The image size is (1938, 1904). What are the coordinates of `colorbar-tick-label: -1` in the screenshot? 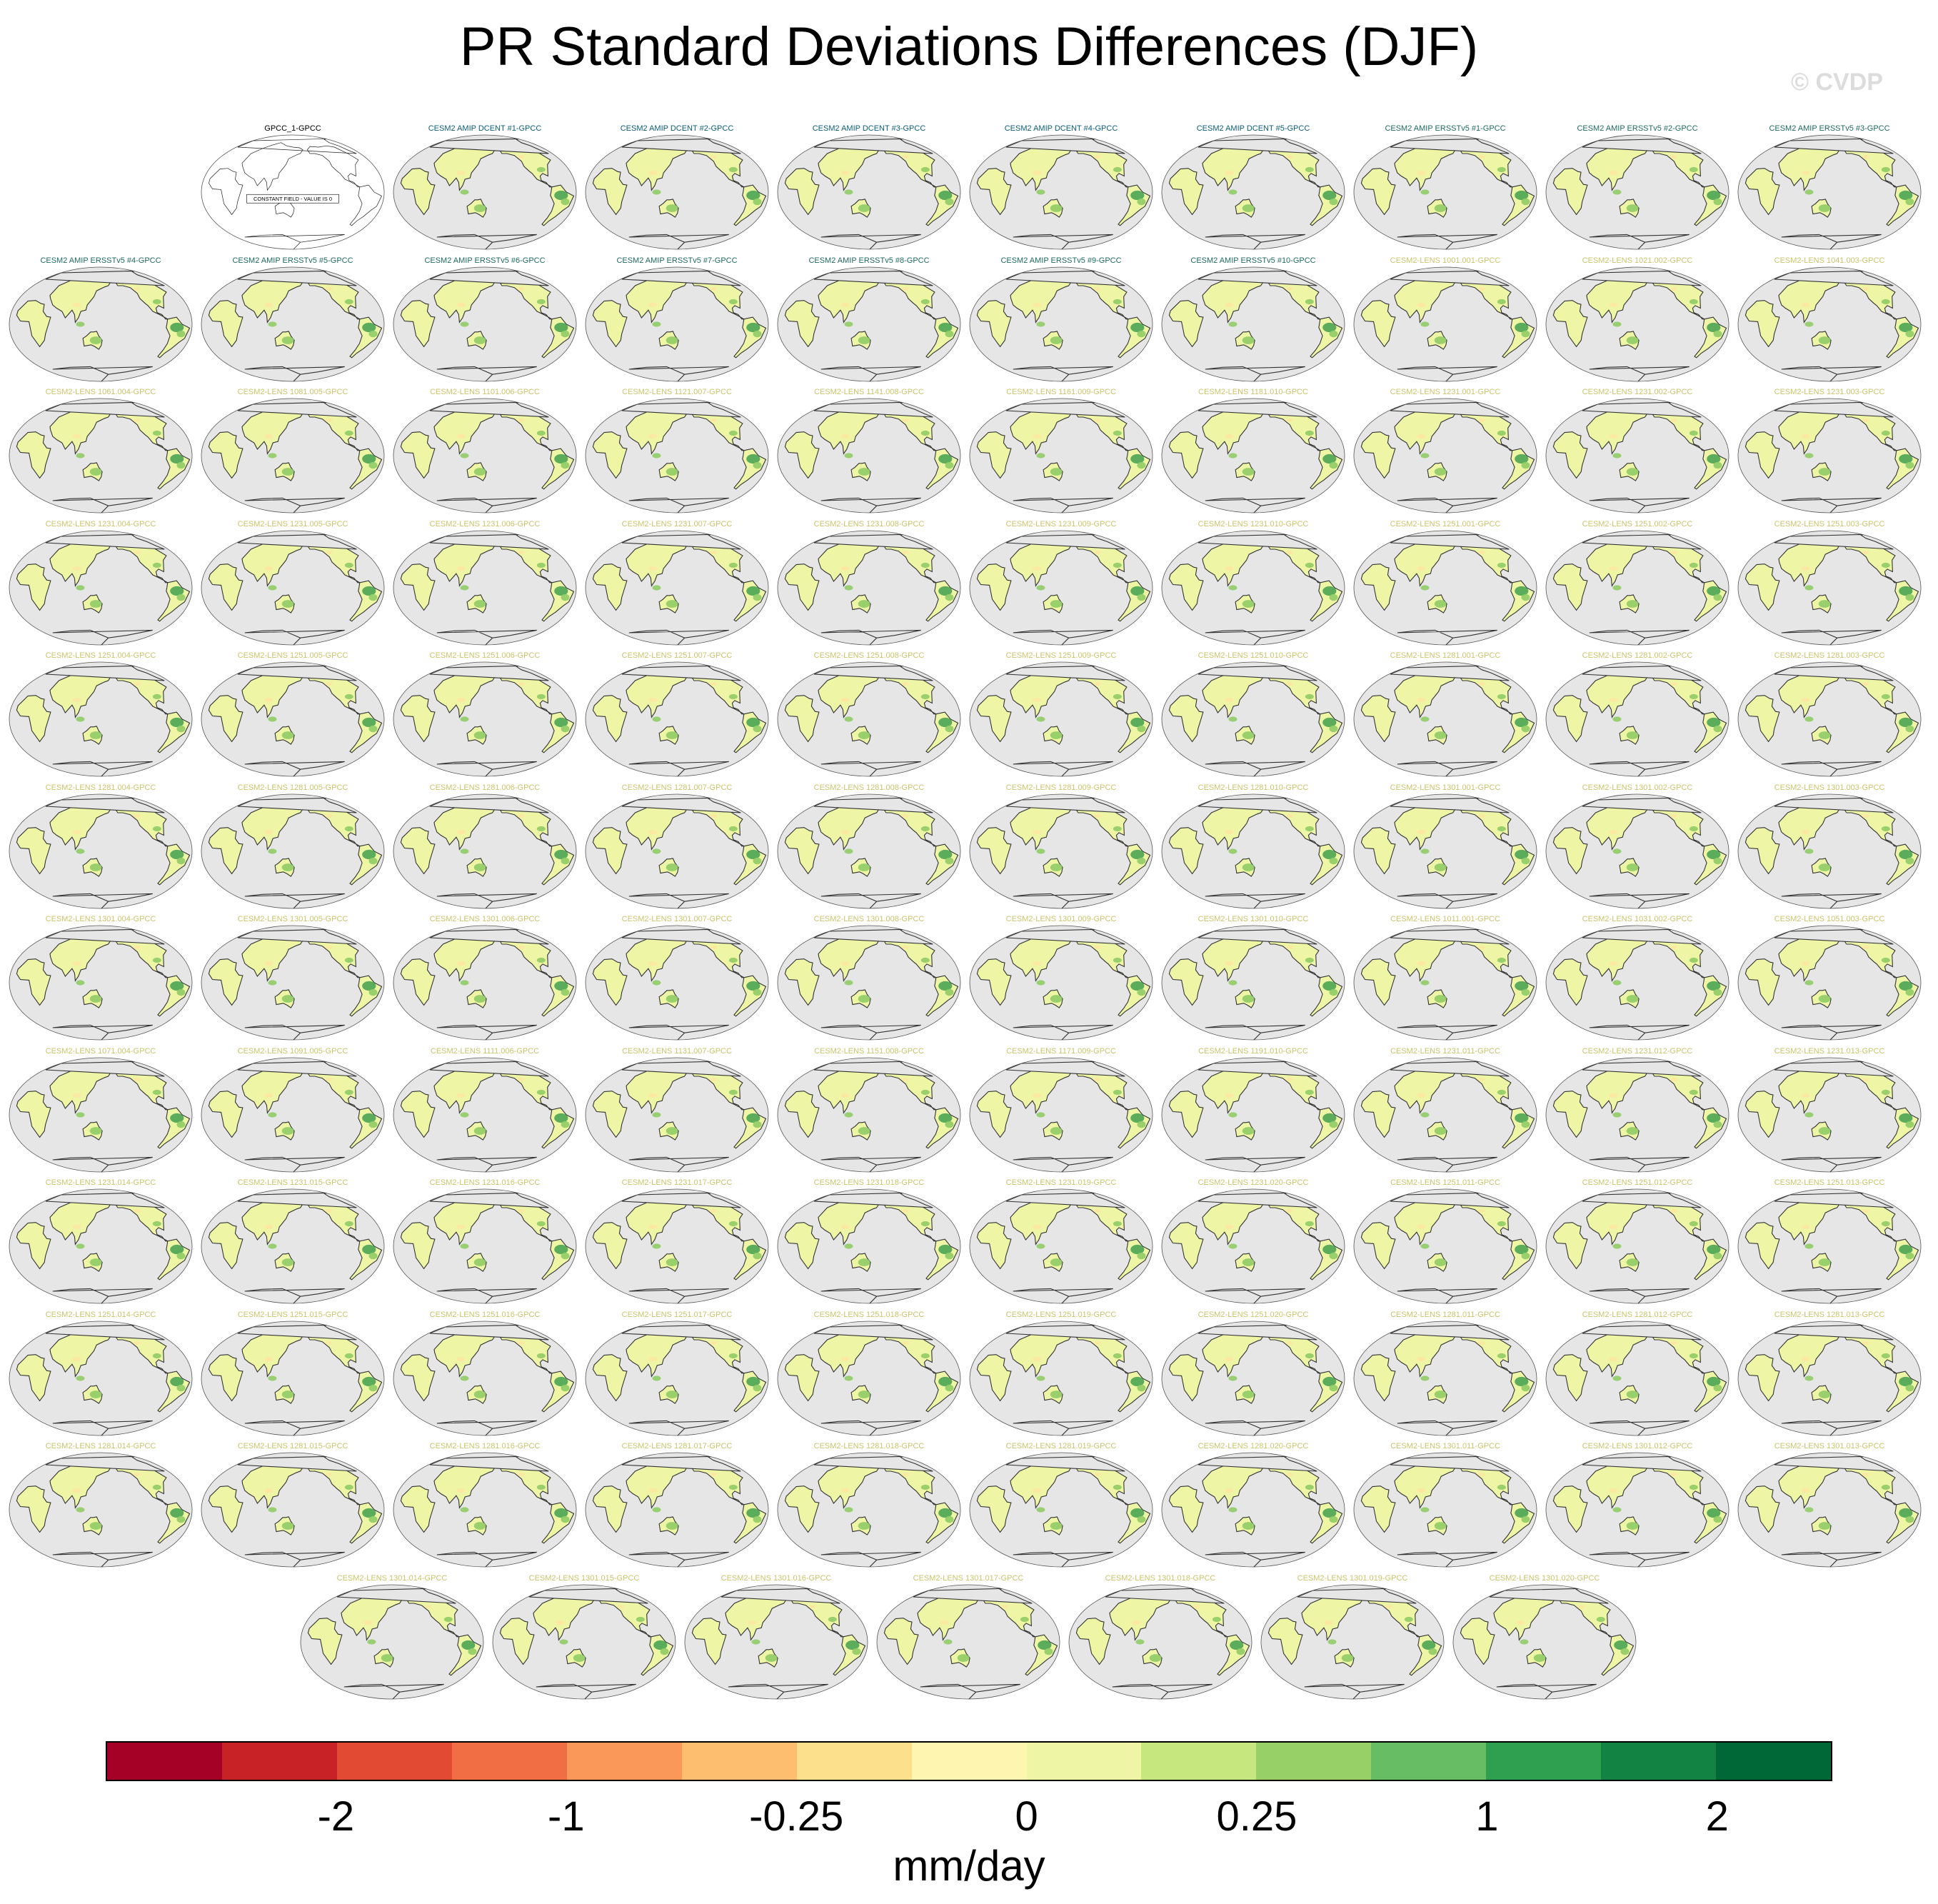 It's located at (567, 1816).